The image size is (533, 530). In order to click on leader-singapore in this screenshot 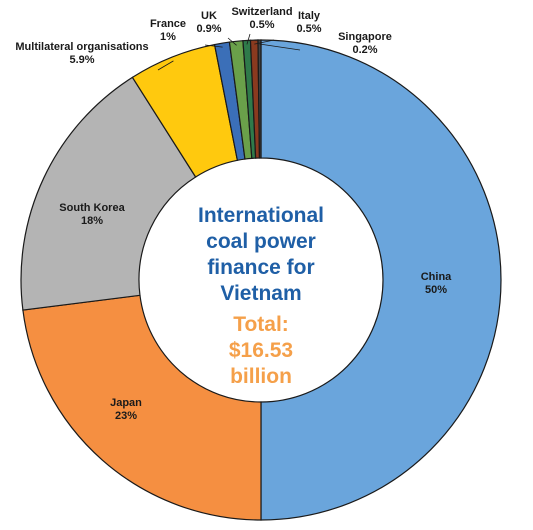, I will do `click(280, 47)`.